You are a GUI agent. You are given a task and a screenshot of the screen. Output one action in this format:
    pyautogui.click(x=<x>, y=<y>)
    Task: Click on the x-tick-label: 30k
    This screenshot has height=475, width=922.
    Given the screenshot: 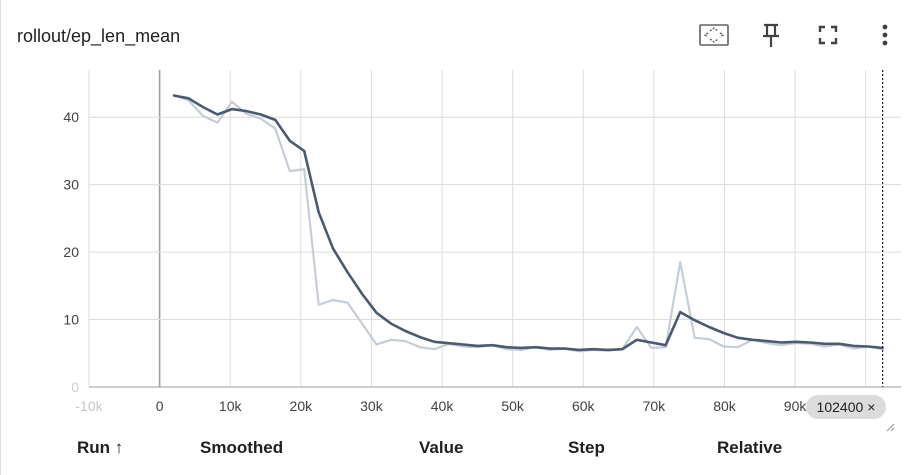 What is the action you would take?
    pyautogui.click(x=372, y=406)
    